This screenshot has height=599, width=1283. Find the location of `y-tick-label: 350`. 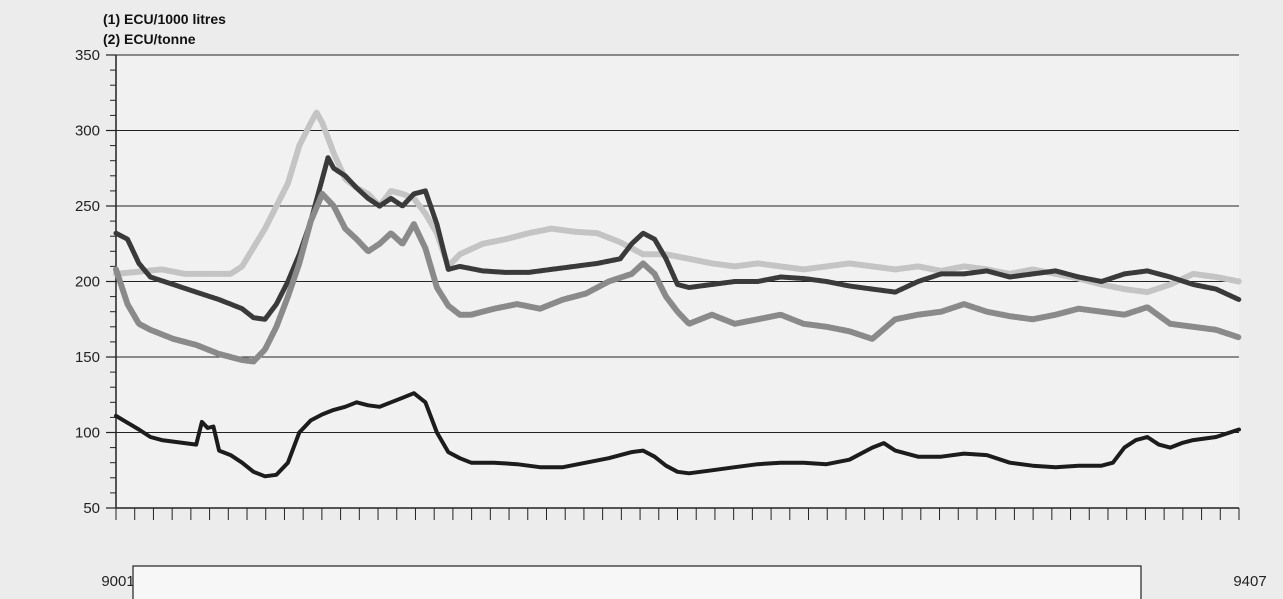

y-tick-label: 350 is located at coordinates (87, 55).